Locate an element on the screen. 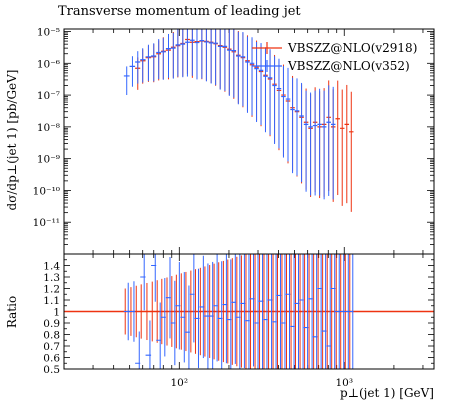 This screenshot has width=450, height=406. y-tick-label: 10⁻⁶ is located at coordinates (48, 64).